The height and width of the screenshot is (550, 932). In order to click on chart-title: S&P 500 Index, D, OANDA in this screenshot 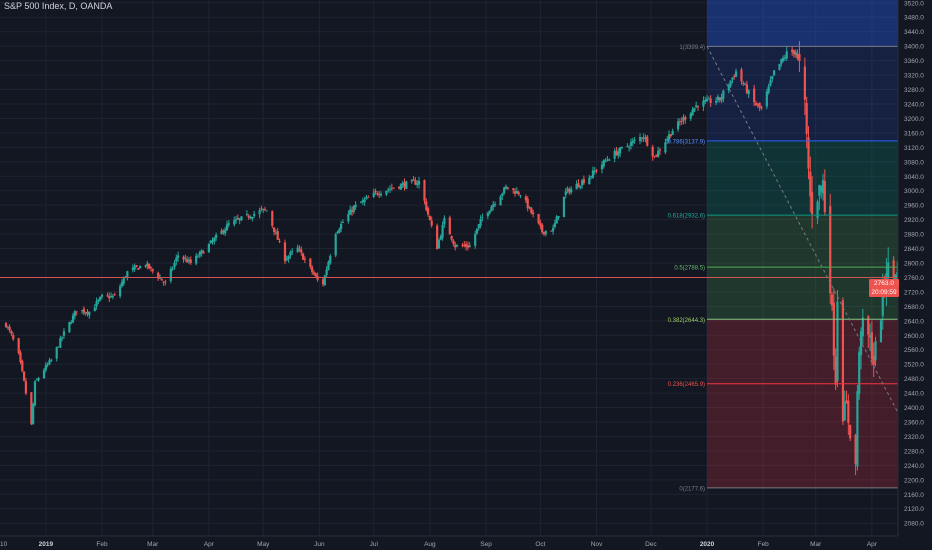, I will do `click(58, 6)`.